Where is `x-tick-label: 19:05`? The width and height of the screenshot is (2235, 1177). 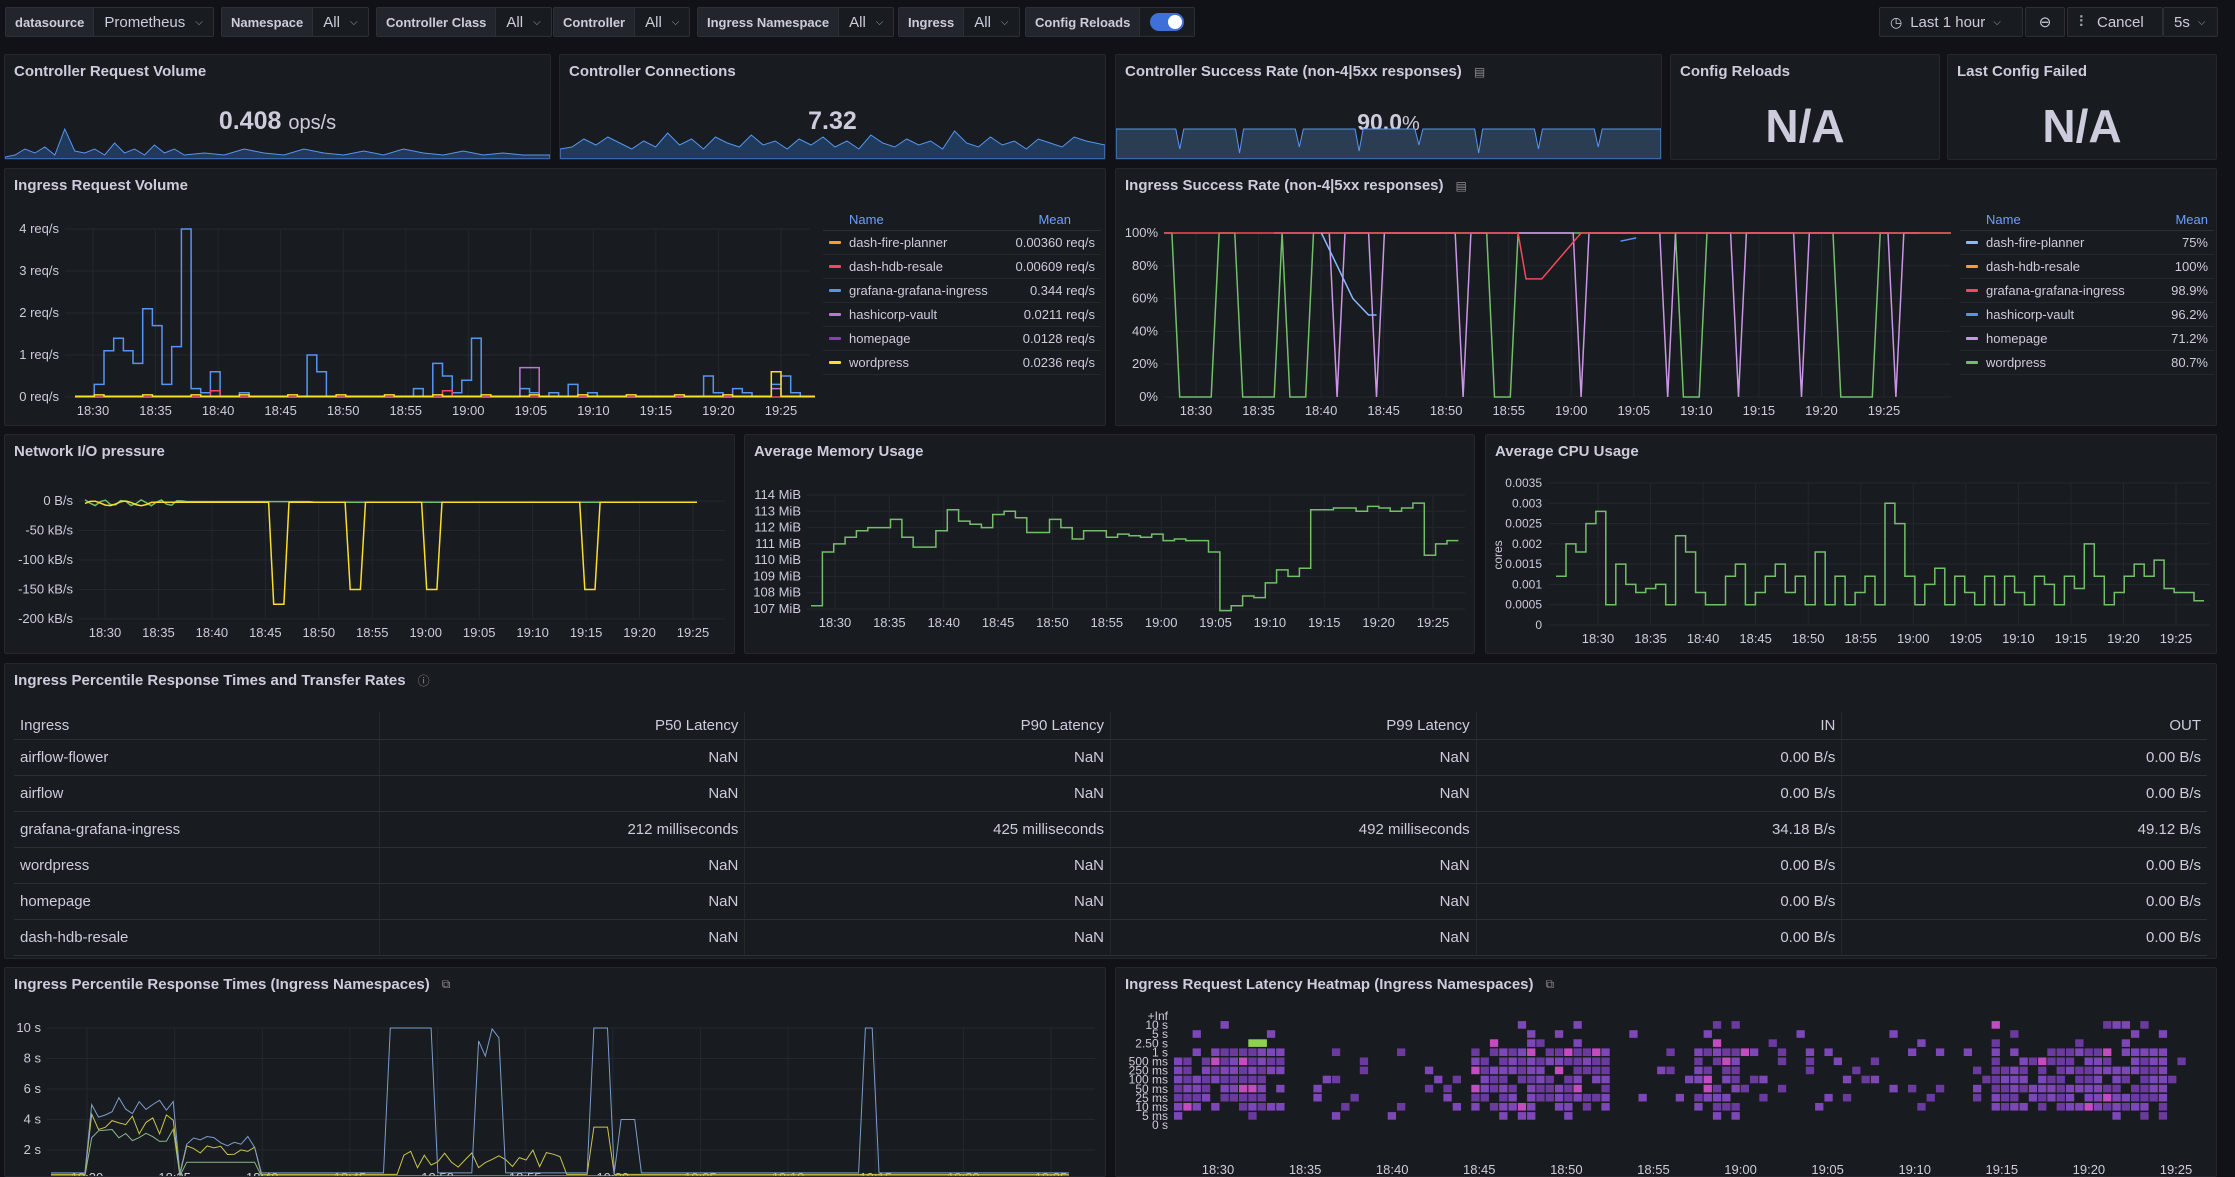 x-tick-label: 19:05 is located at coordinates (1966, 638).